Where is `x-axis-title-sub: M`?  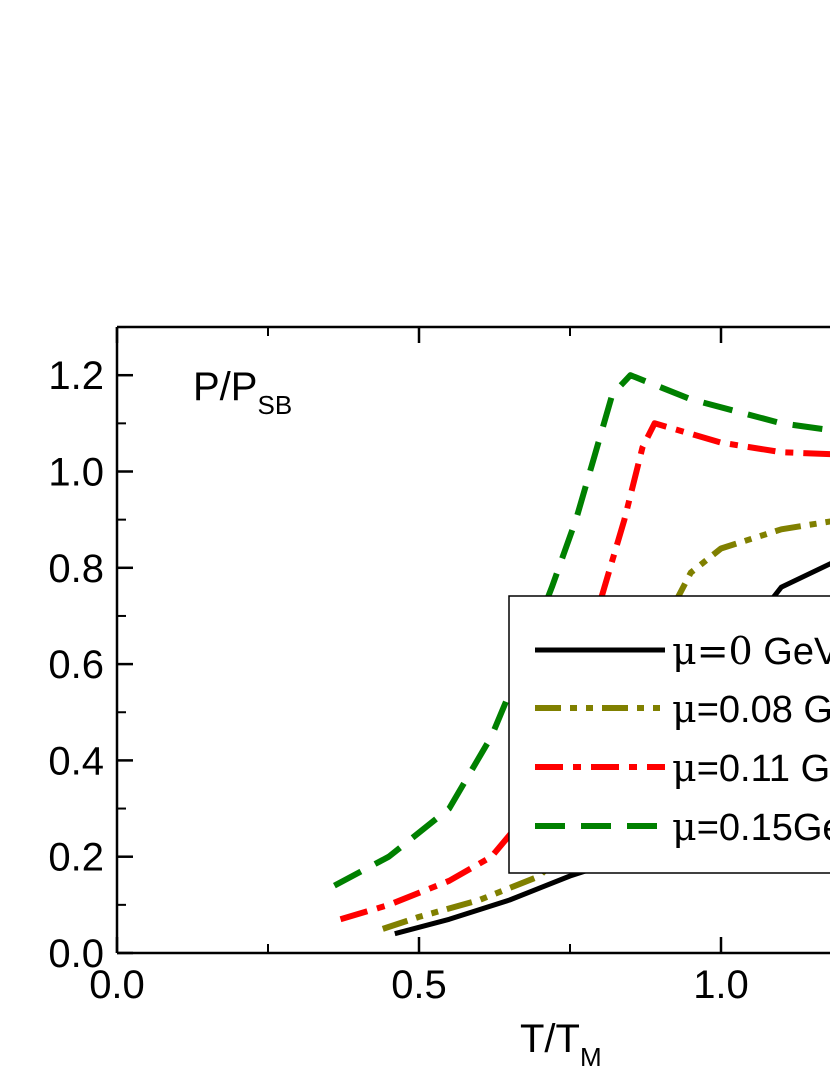 x-axis-title-sub: M is located at coordinates (591, 1057).